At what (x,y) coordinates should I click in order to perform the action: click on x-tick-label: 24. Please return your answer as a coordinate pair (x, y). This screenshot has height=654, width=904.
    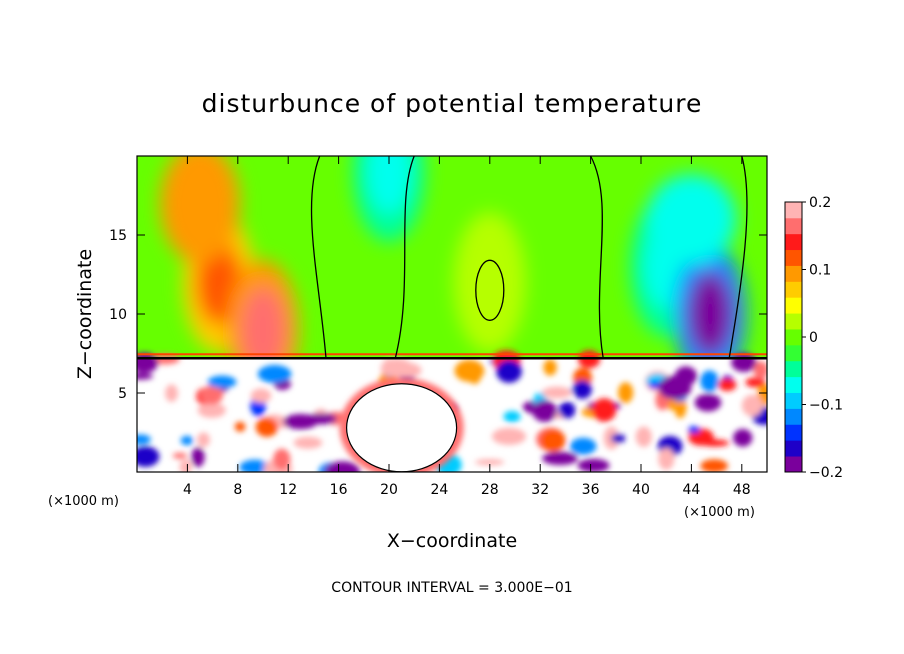
    Looking at the image, I should click on (439, 490).